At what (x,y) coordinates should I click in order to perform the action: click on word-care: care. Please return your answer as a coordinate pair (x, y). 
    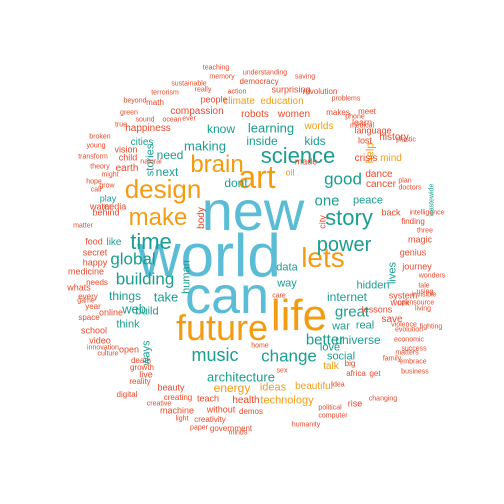
    Looking at the image, I should click on (279, 296).